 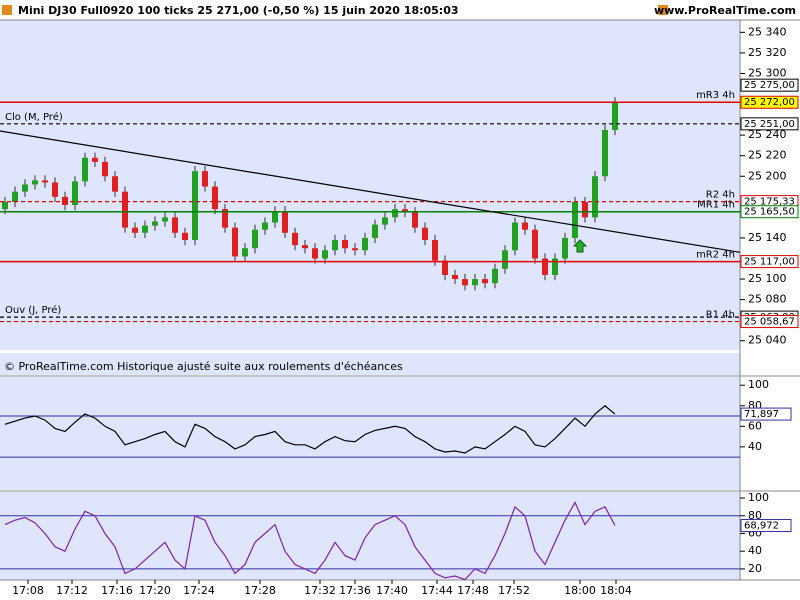 What do you see at coordinates (716, 205) in the screenshot?
I see `level-name: MR1 4h` at bounding box center [716, 205].